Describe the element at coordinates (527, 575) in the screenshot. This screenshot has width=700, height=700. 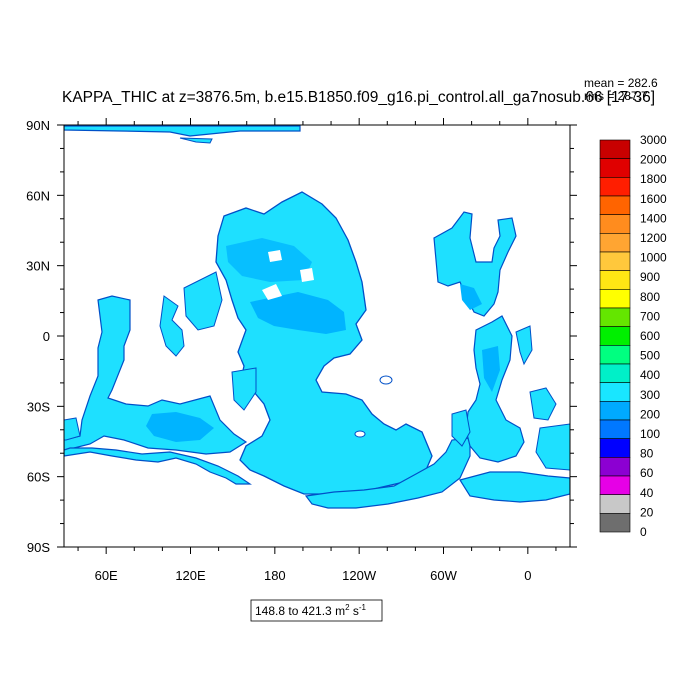
I see `x-tick-label: 0` at that location.